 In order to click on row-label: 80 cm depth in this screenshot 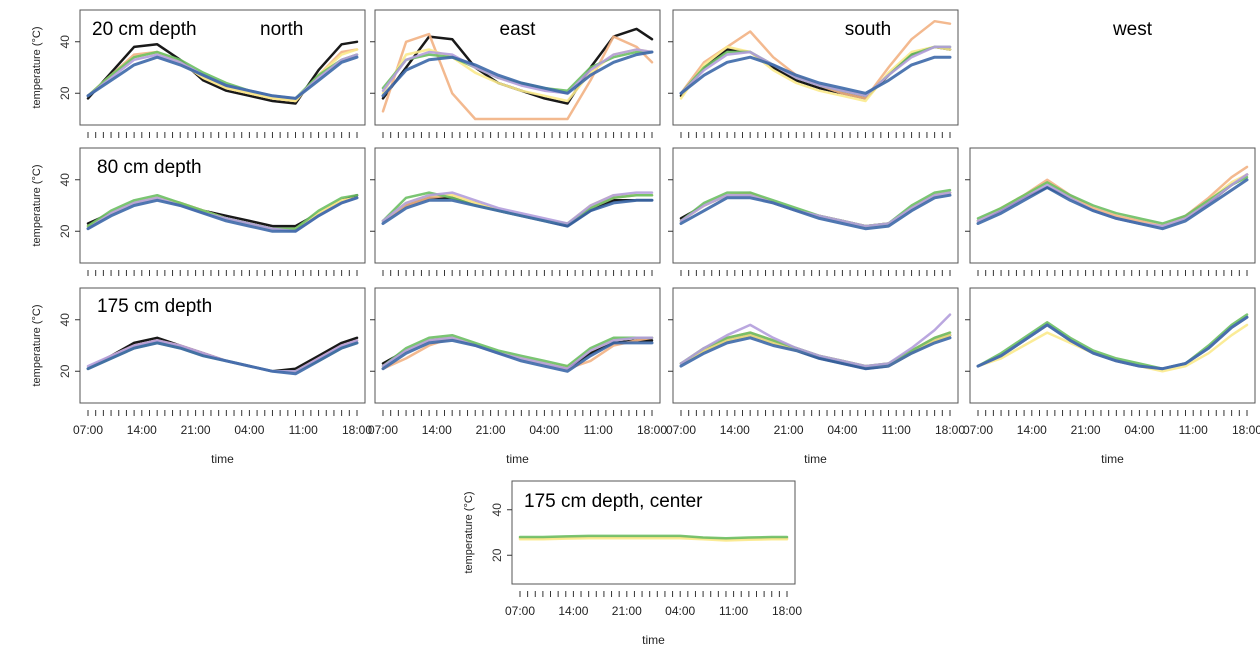, I will do `click(149, 167)`.